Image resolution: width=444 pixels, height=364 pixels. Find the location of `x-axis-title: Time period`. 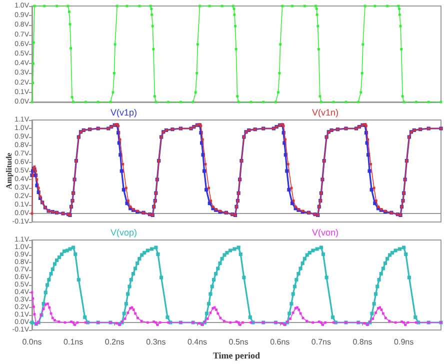

x-axis-title: Time period is located at coordinates (236, 355).